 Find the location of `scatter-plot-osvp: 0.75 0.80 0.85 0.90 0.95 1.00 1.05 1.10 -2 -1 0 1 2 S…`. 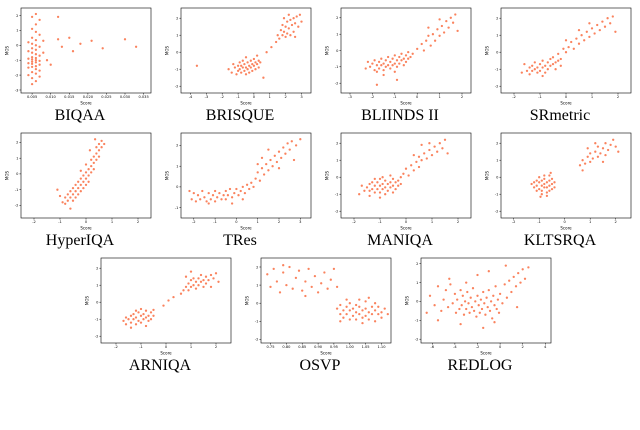

scatter-plot-osvp: 0.75 0.80 0.85 0.90 0.95 1.00 1.05 1.10 -2 -1 0 1 2 S… is located at coordinates (318, 306).